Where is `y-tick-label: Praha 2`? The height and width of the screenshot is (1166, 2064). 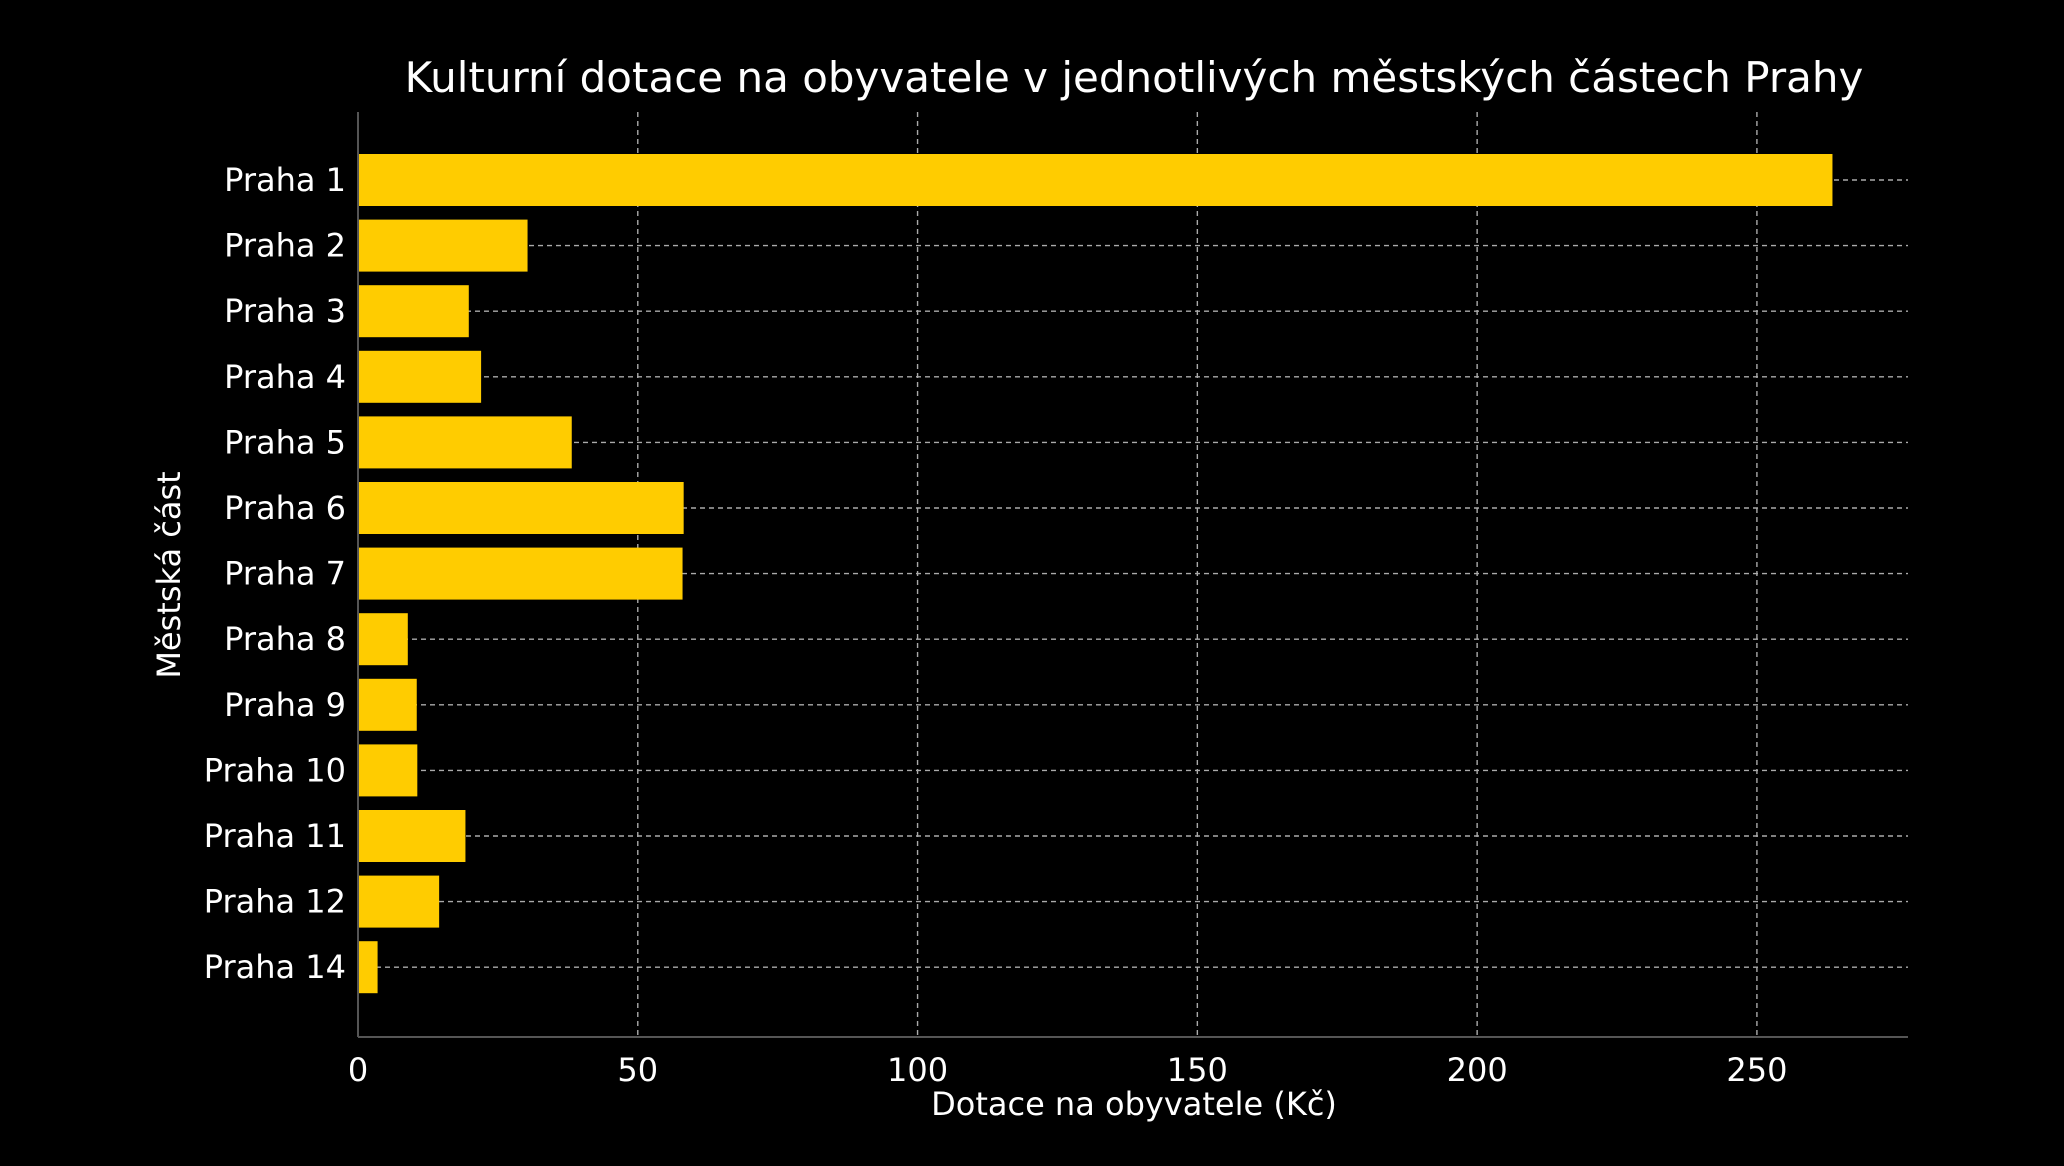 y-tick-label: Praha 2 is located at coordinates (285, 246).